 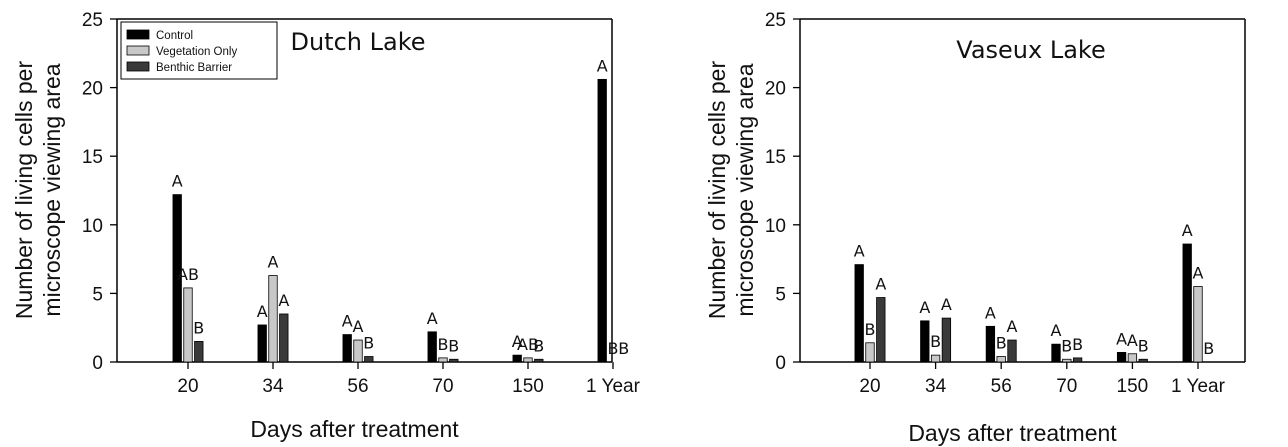 I want to click on x-axis-label: Days after treatment, so click(x=1012, y=433).